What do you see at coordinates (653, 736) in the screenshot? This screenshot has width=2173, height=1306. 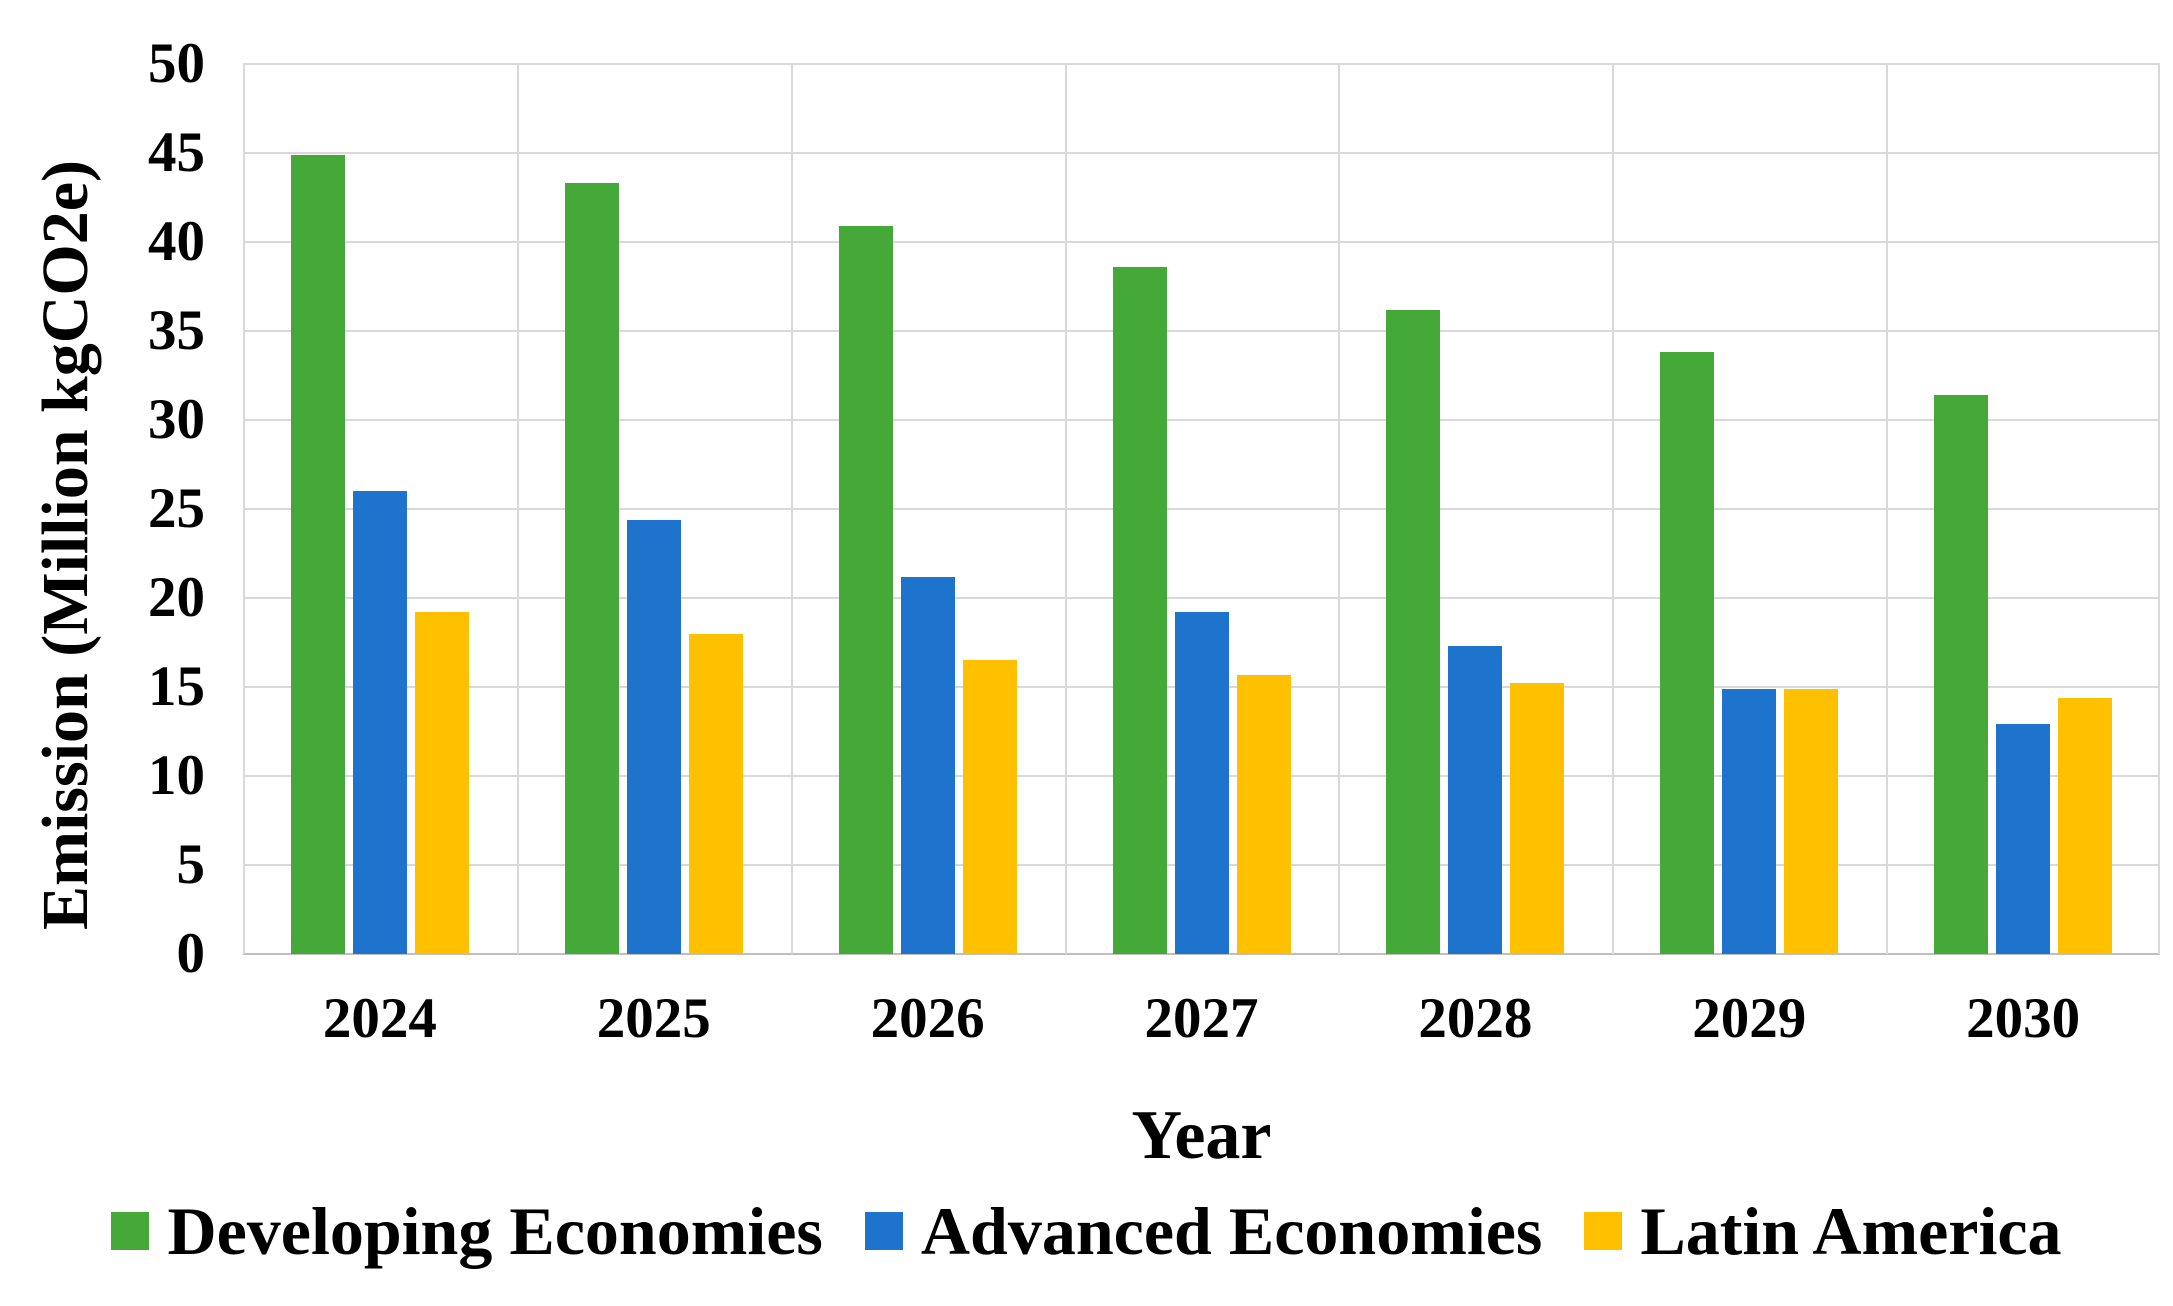 I see `bar-advanced-economies-2025` at bounding box center [653, 736].